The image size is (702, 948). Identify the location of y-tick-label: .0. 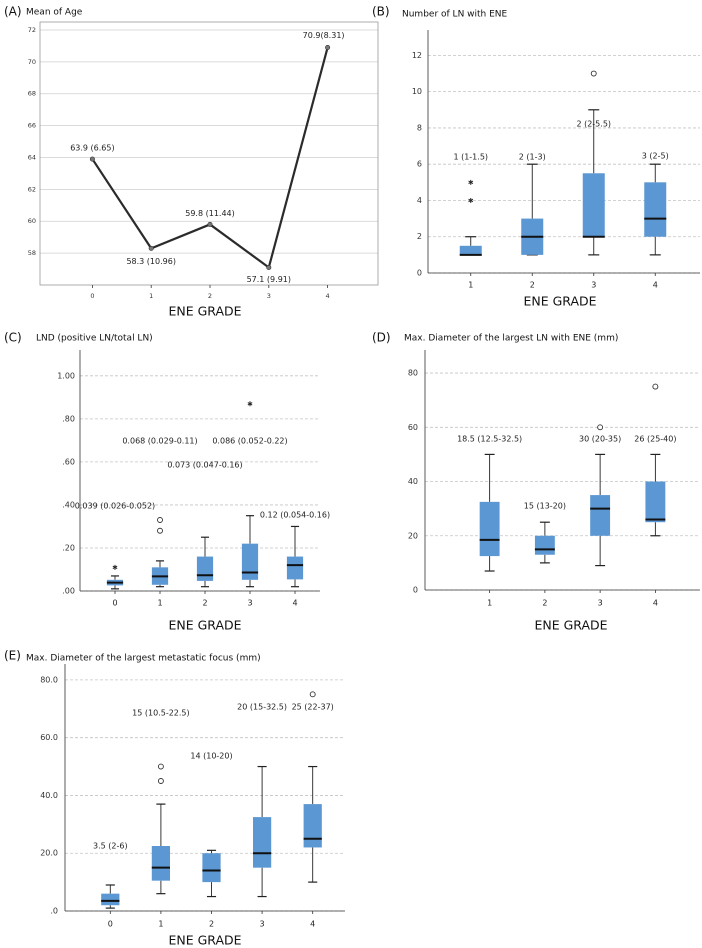
(54, 911).